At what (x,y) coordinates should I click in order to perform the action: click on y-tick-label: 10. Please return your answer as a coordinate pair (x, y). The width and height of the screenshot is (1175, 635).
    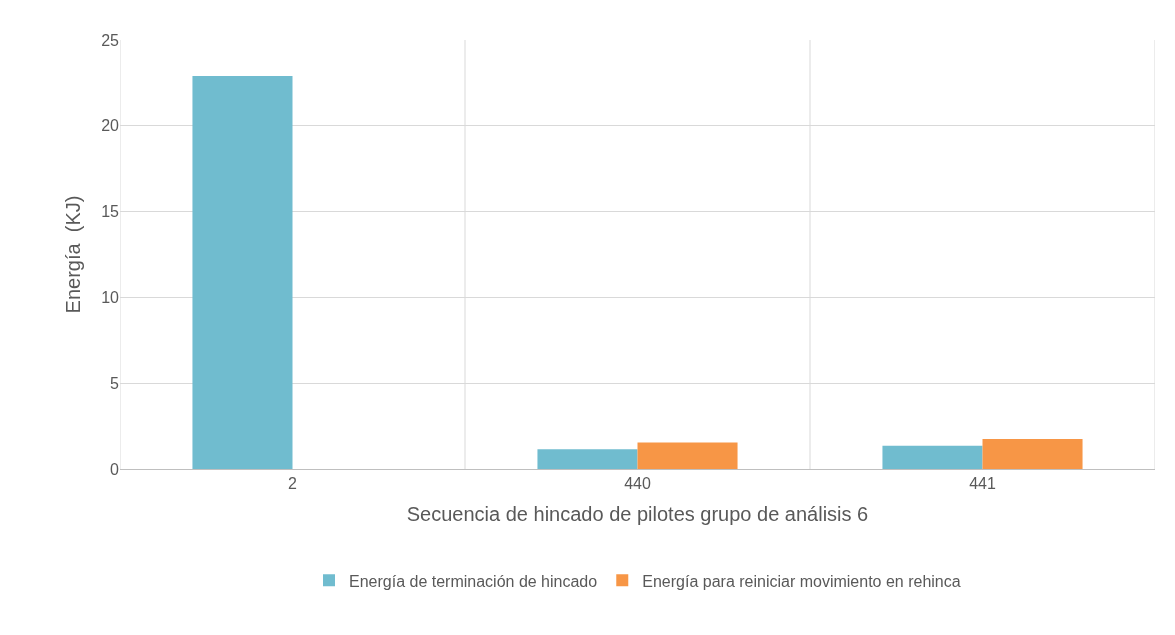
    Looking at the image, I should click on (110, 297).